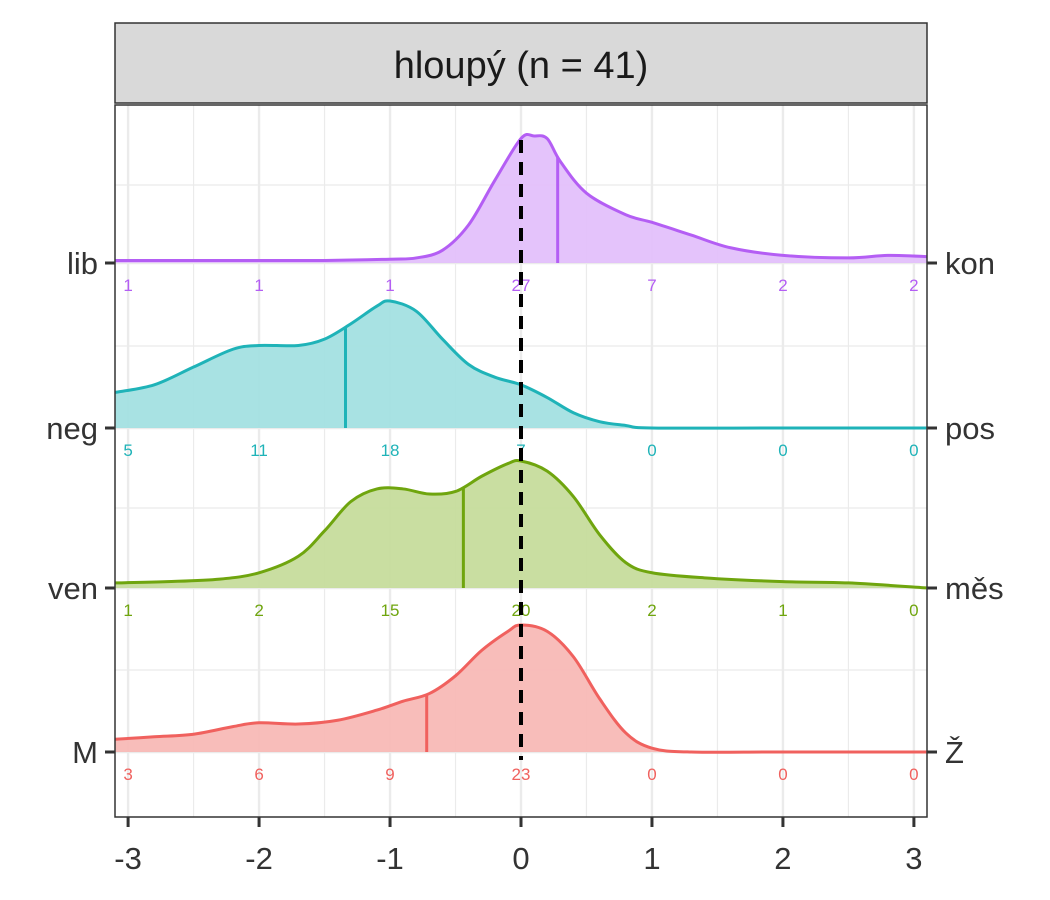  I want to click on count-label: 23, so click(521, 774).